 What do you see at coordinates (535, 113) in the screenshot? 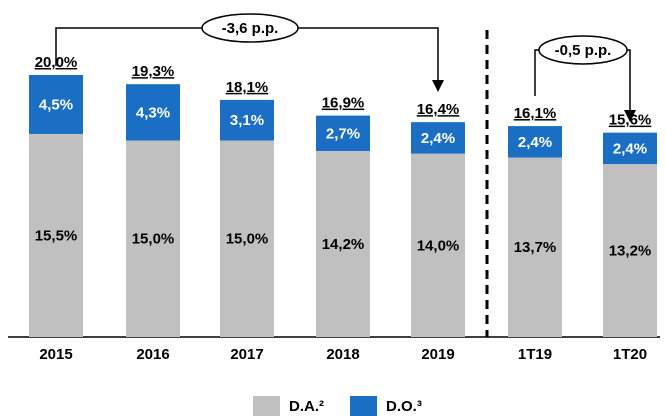
I see `total-label: 16,1%` at bounding box center [535, 113].